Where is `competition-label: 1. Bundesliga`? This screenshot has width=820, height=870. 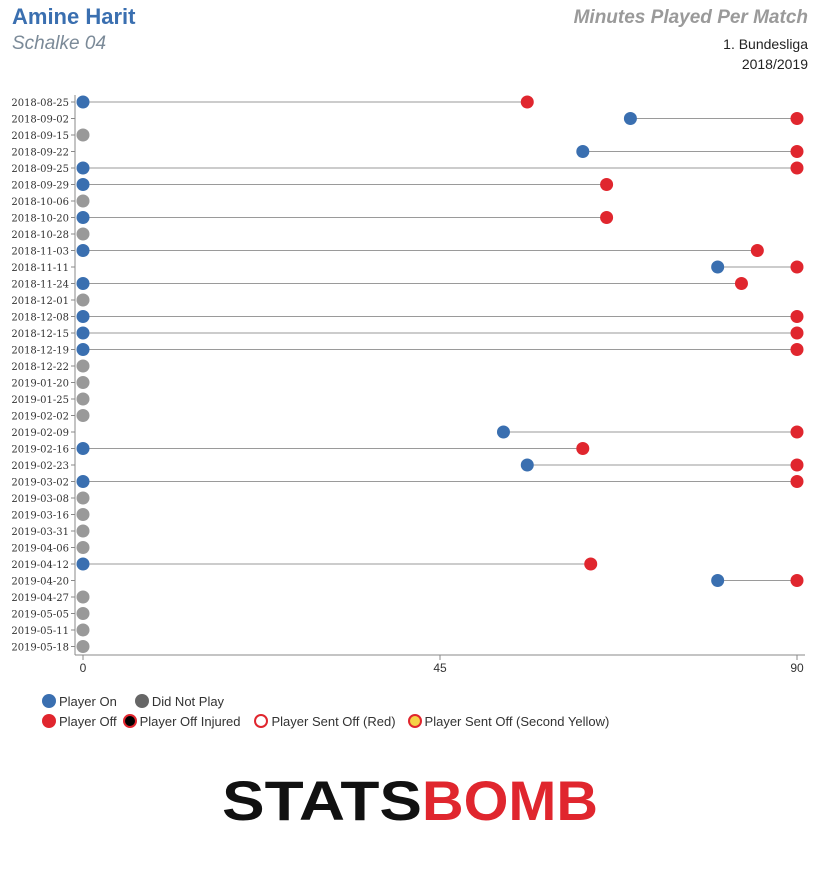 competition-label: 1. Bundesliga is located at coordinates (765, 44).